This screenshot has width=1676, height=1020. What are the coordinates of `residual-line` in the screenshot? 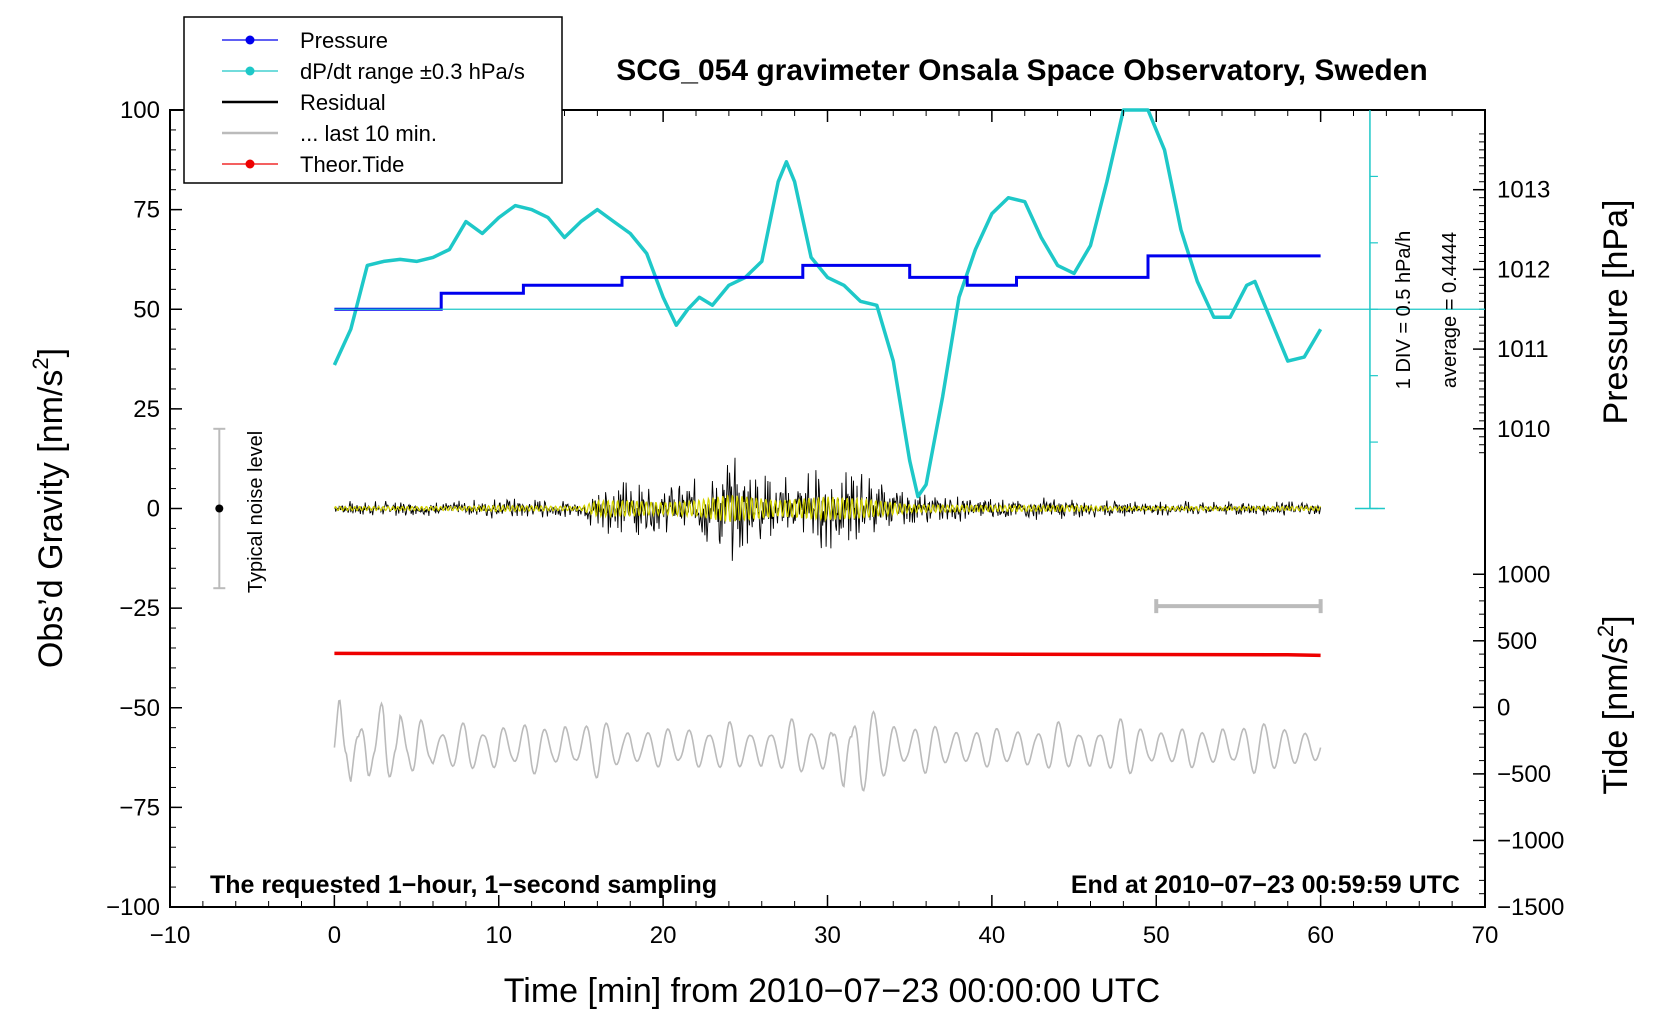 It's located at (828, 509).